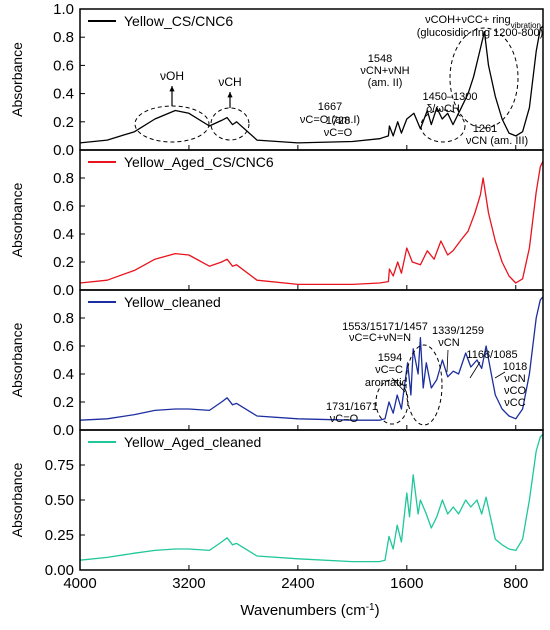 The image size is (550, 630). Describe the element at coordinates (483, 22) in the screenshot. I see `anno-coh-cc-ring: νCOH+νCC+ ringvibration` at that location.